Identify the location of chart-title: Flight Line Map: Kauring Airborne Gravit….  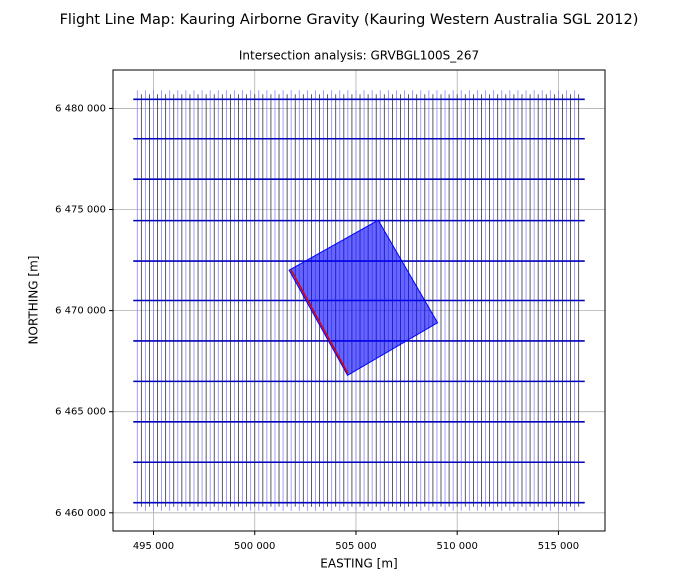
(349, 20).